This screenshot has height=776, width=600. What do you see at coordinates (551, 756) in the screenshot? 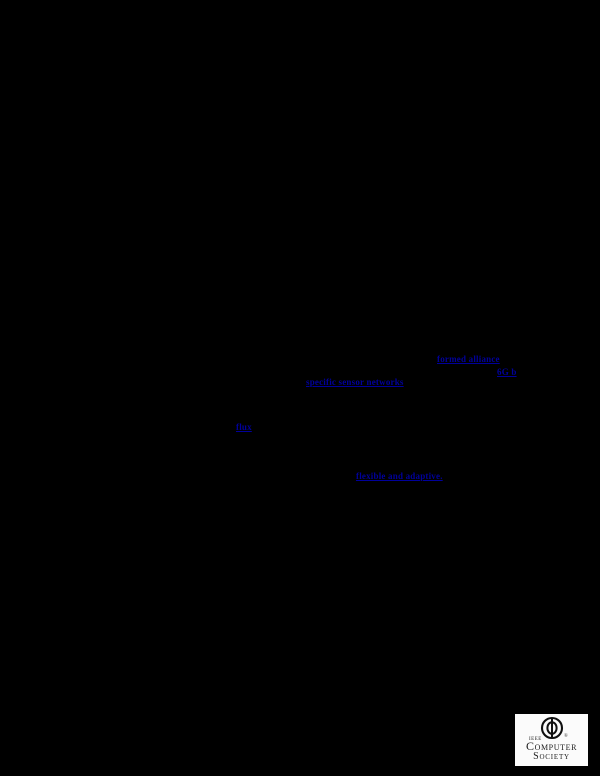
I see `logo-text-society: Society` at bounding box center [551, 756].